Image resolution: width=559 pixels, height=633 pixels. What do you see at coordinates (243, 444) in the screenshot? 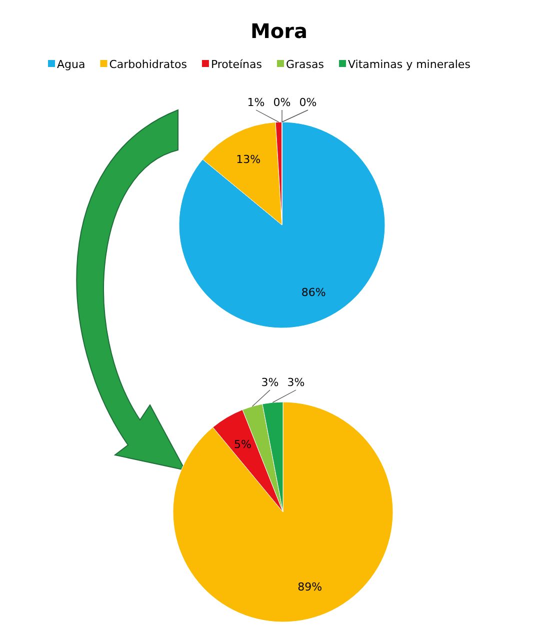
I see `data-label: 5%` at bounding box center [243, 444].